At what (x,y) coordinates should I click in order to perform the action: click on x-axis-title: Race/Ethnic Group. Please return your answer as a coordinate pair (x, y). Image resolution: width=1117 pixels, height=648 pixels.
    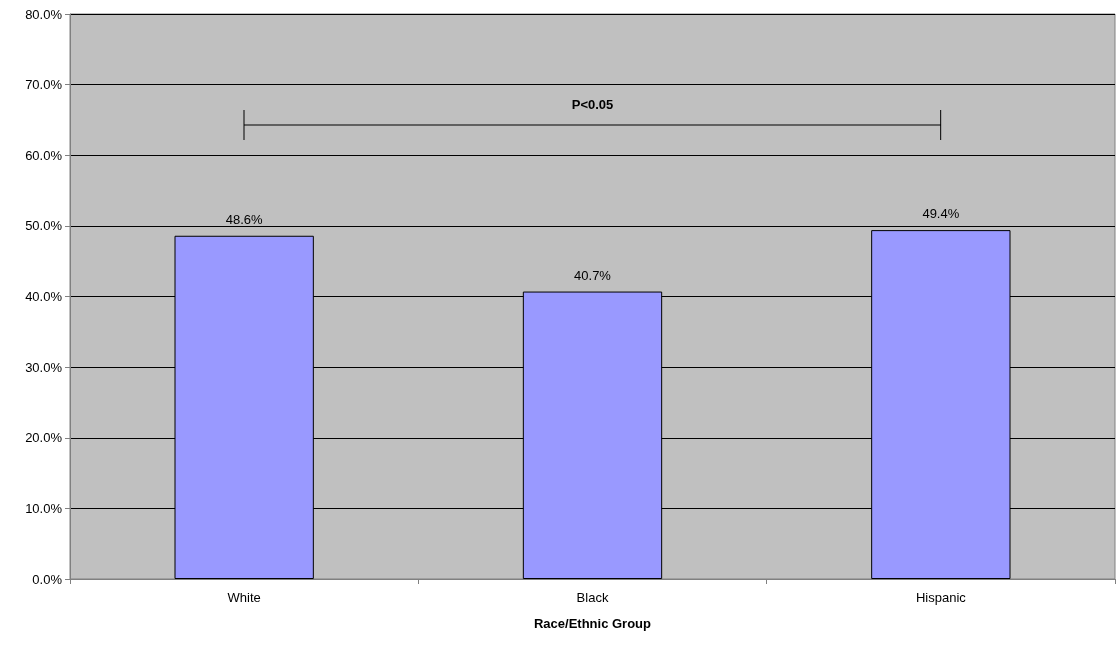
    Looking at the image, I should click on (592, 623).